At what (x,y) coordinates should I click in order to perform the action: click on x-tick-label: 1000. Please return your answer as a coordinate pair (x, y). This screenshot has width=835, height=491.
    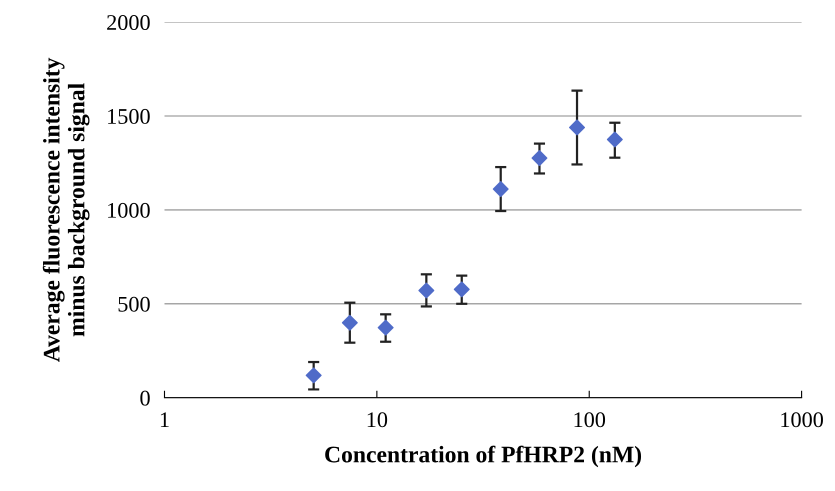
    Looking at the image, I should click on (802, 420).